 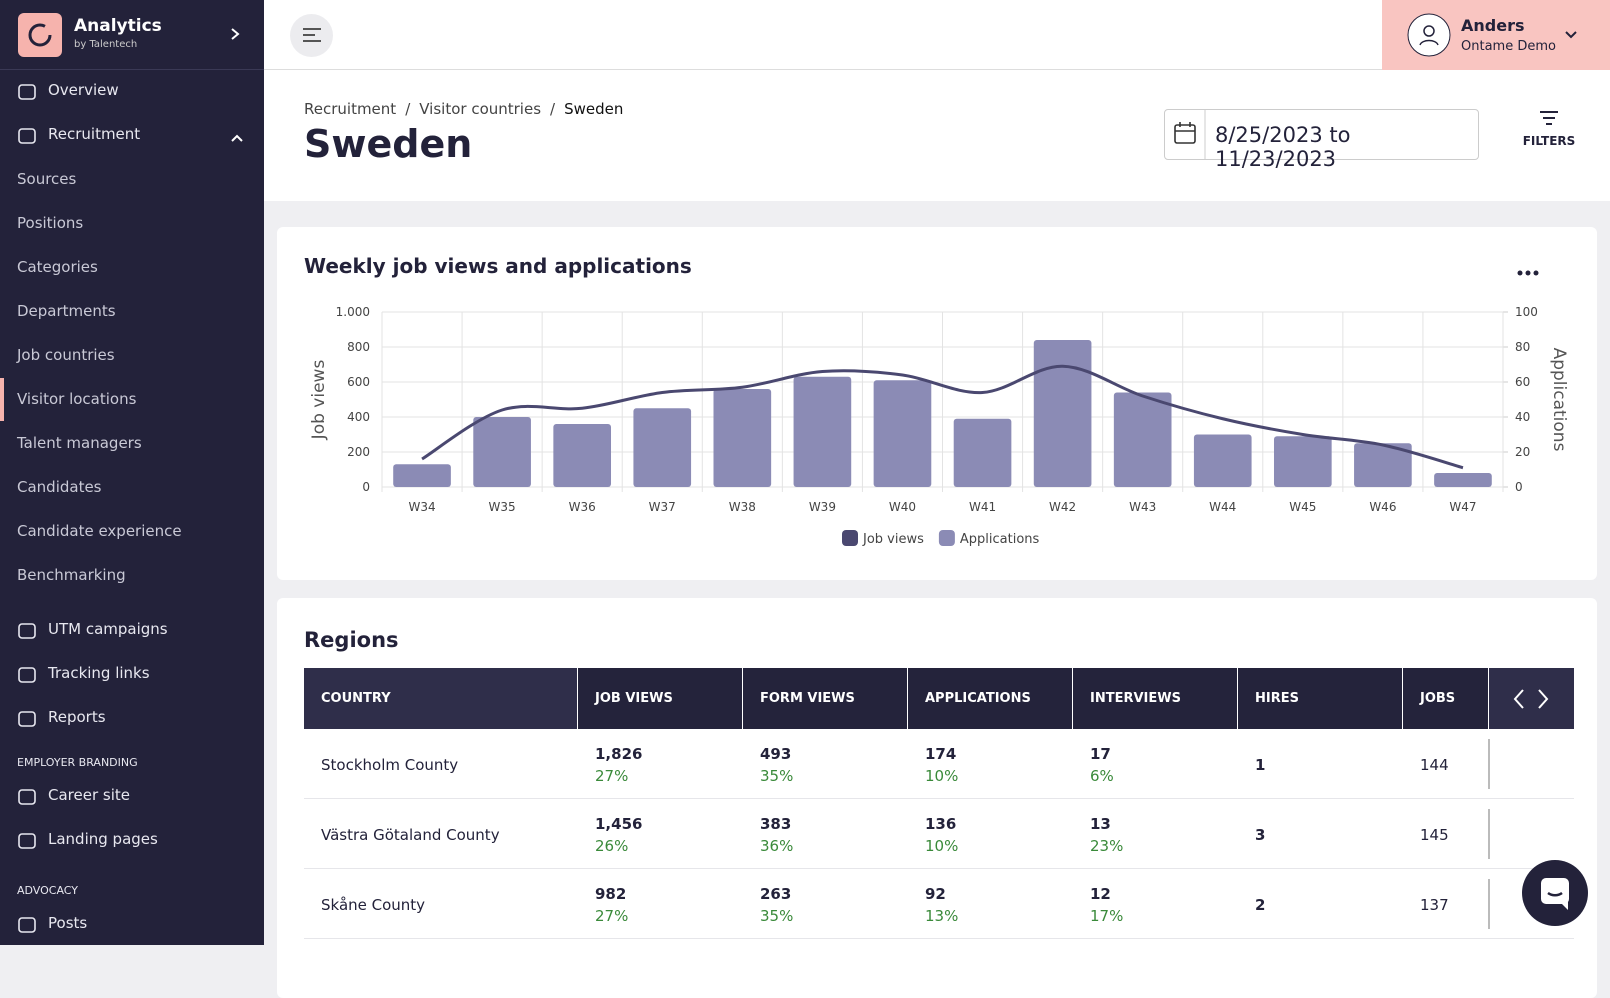 I want to click on brand-sub: by Talentech, so click(x=106, y=44).